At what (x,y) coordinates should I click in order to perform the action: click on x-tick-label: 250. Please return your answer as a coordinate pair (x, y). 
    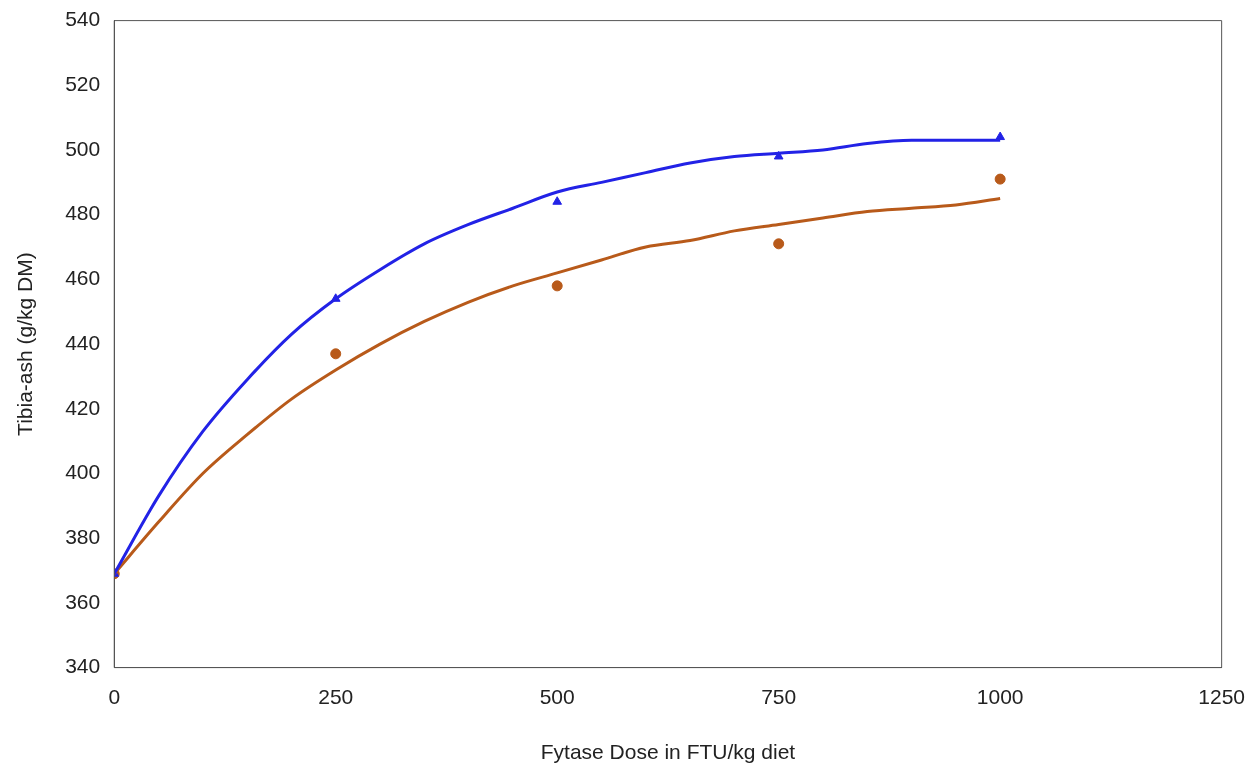
    Looking at the image, I should click on (336, 696).